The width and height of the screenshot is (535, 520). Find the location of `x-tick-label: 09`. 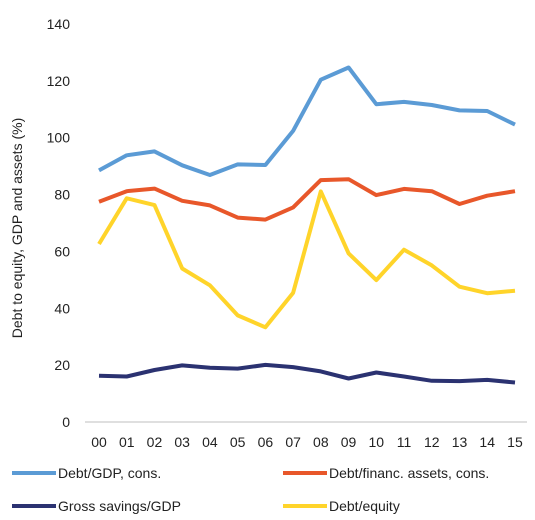

x-tick-label: 09 is located at coordinates (349, 442).